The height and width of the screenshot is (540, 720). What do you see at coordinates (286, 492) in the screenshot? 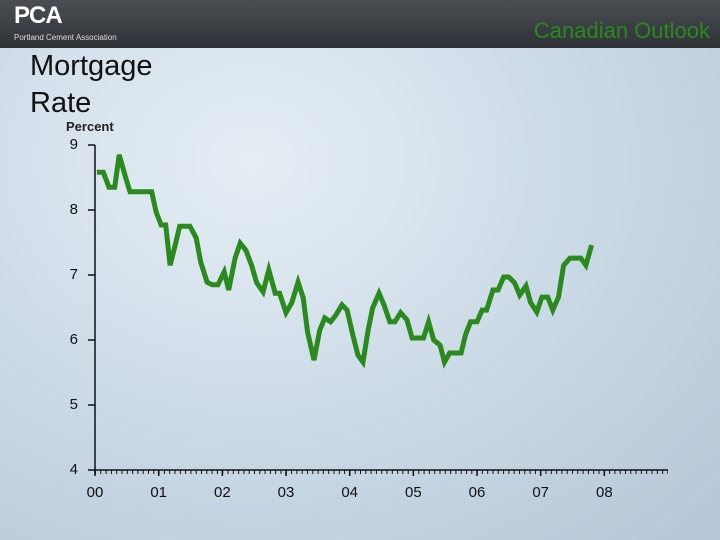
I see `x-tick-label: 03` at bounding box center [286, 492].